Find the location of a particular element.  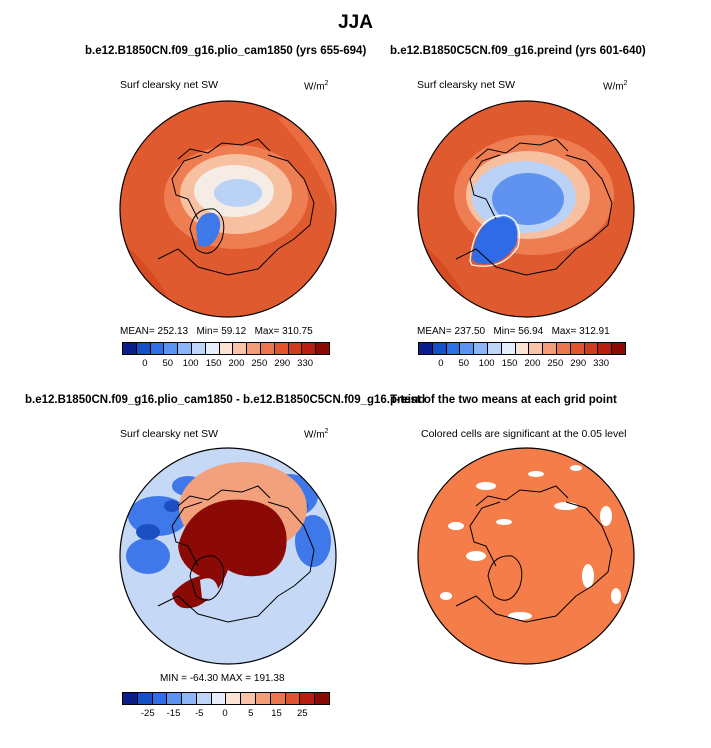

panel-1-tick-label: 50 is located at coordinates (168, 363).